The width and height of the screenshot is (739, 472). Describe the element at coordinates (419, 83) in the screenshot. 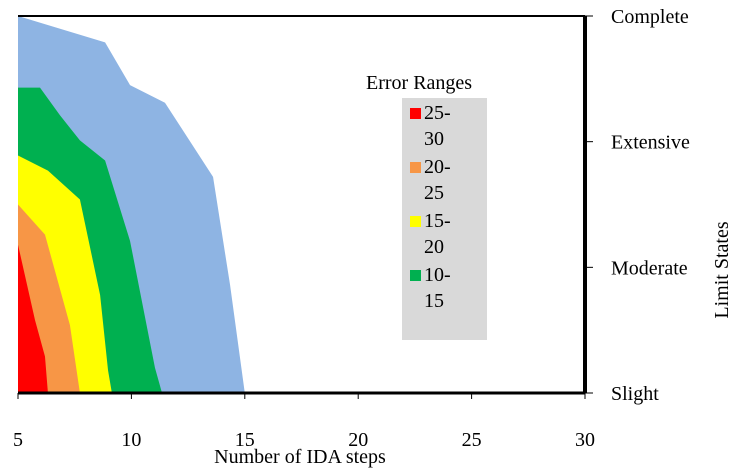

I see `legend-title: Error Ranges` at that location.